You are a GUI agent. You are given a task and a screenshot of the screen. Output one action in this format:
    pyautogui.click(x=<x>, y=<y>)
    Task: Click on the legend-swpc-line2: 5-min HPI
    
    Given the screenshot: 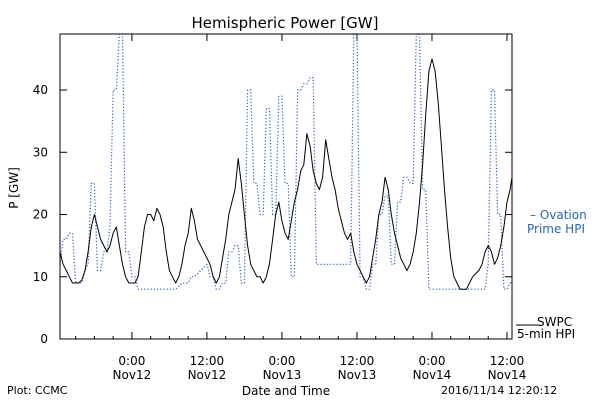 What is the action you would take?
    pyautogui.click(x=546, y=334)
    